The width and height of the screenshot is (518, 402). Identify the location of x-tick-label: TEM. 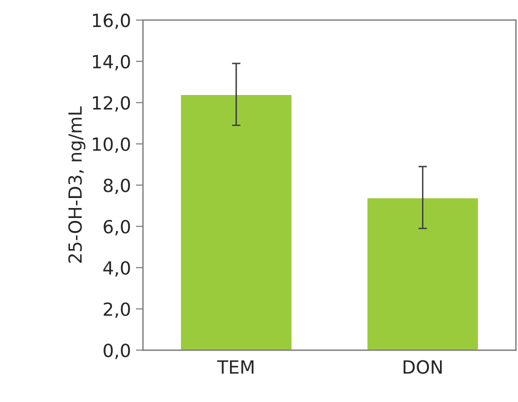
(235, 367).